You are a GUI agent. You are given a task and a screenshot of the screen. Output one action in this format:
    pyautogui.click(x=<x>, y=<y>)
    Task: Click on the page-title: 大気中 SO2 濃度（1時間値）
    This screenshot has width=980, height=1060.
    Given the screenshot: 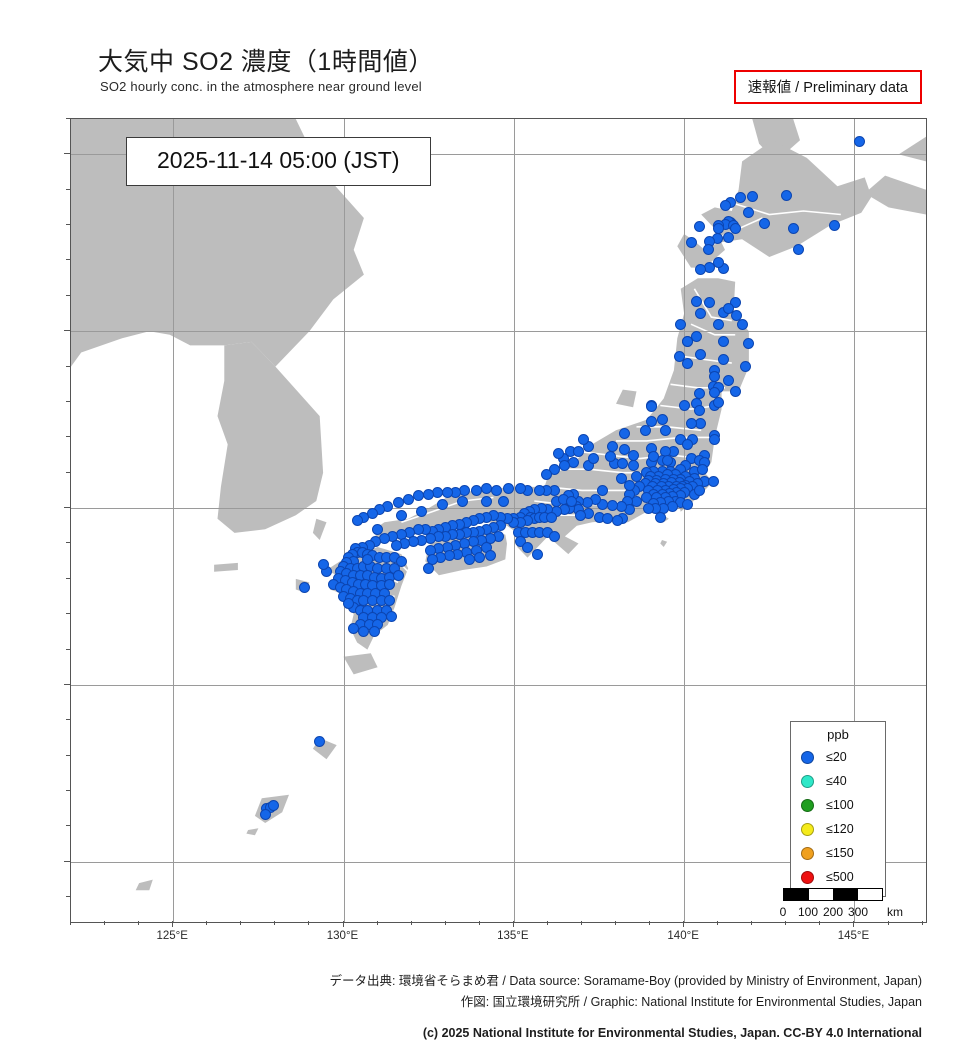 What is the action you would take?
    pyautogui.click(x=266, y=62)
    